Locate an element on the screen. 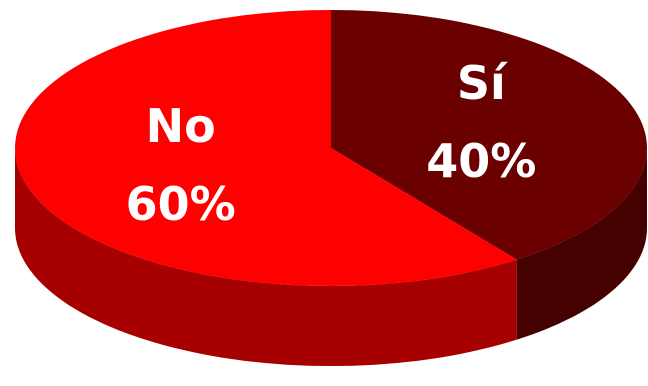 The width and height of the screenshot is (648, 386). category-label: Sí is located at coordinates (482, 83).